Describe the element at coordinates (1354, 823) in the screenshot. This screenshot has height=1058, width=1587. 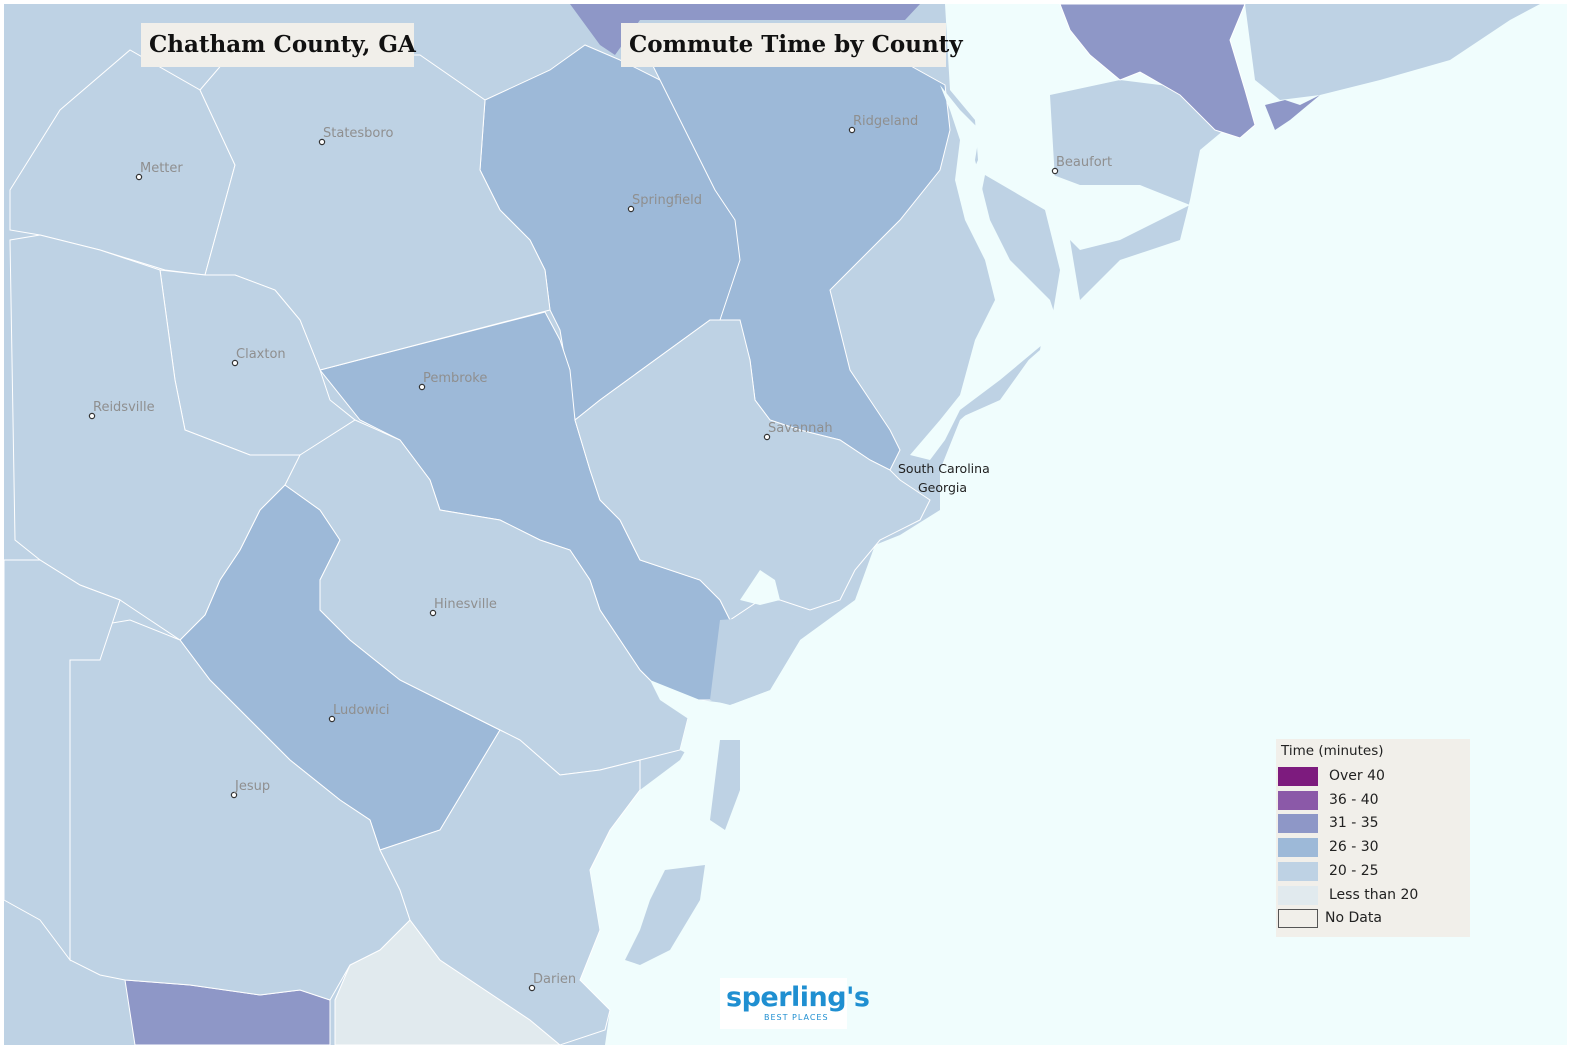
I see `legend-label: 31 - 35` at that location.